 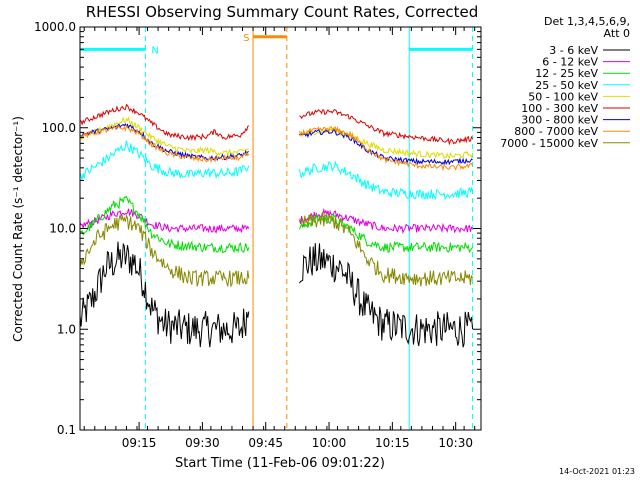 I want to click on legend-header-line-1: Det 1,3,4,5,6,9,, so click(x=587, y=21).